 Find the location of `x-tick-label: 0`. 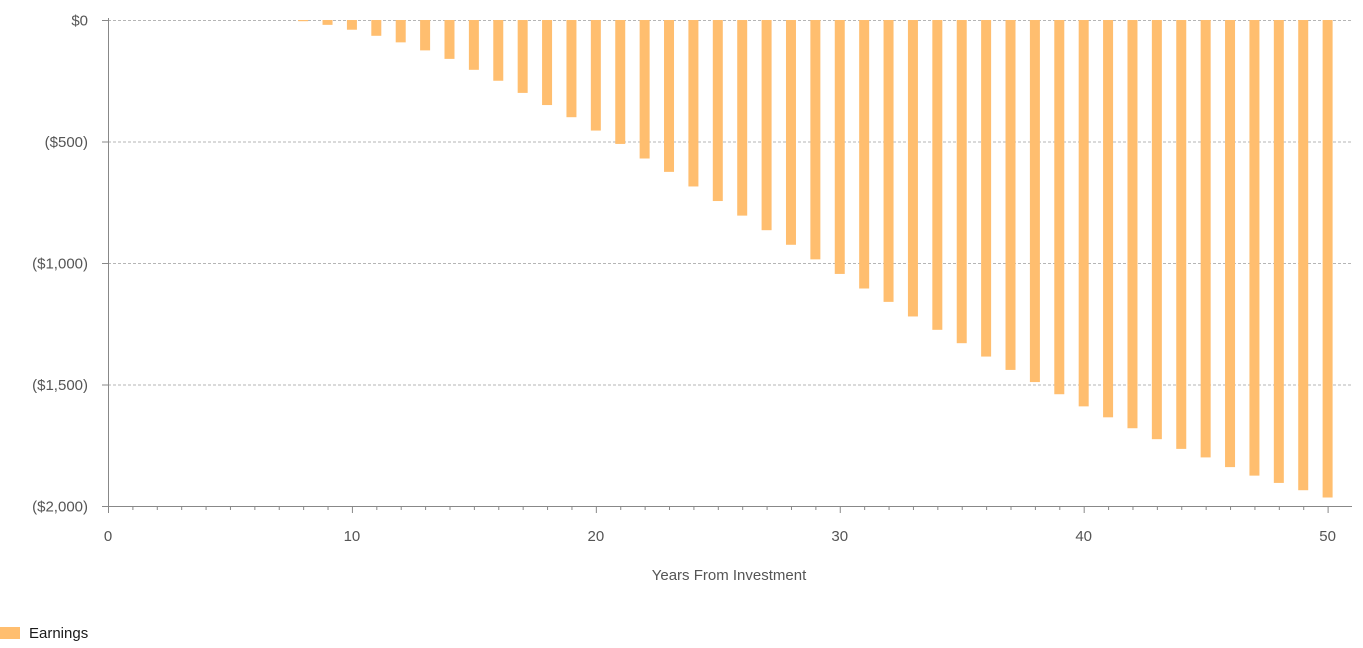

x-tick-label: 0 is located at coordinates (108, 536).